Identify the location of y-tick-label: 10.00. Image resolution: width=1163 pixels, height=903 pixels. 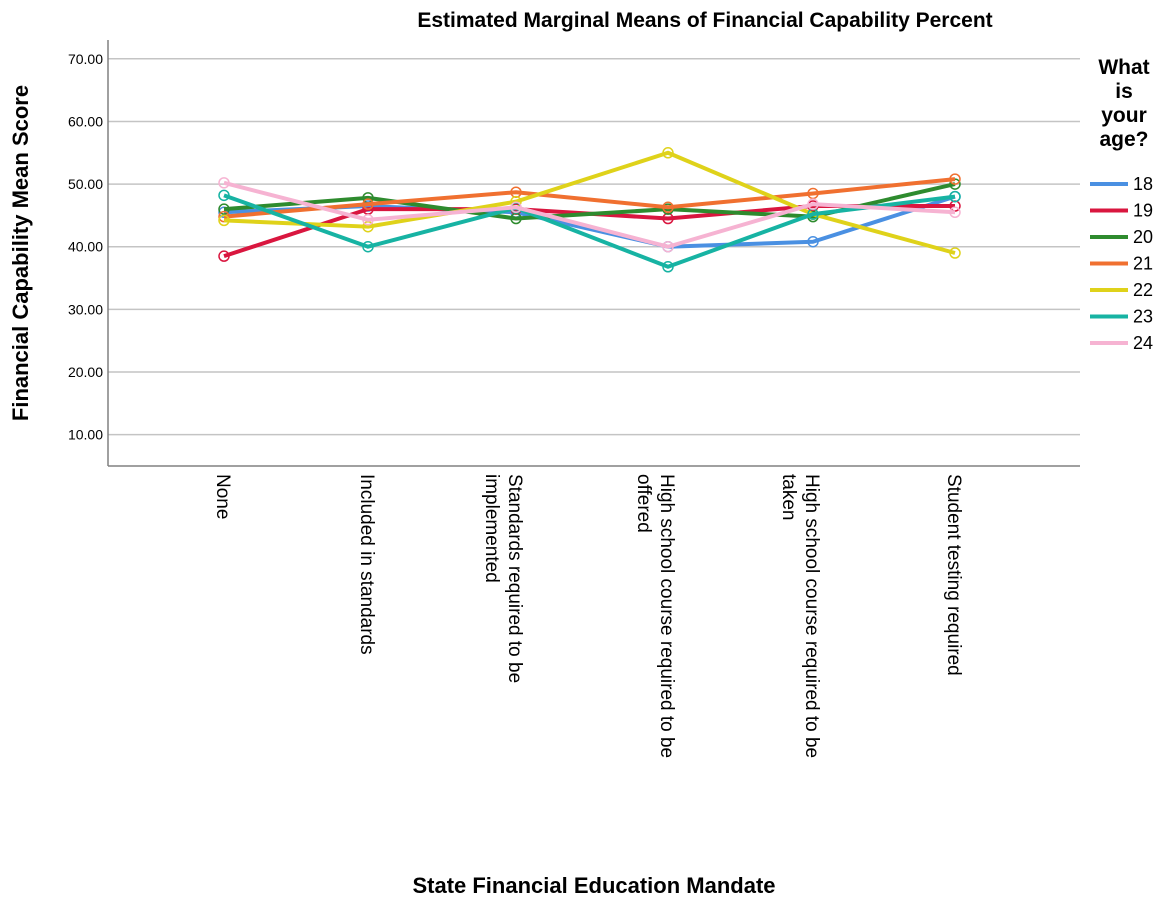
(85, 435).